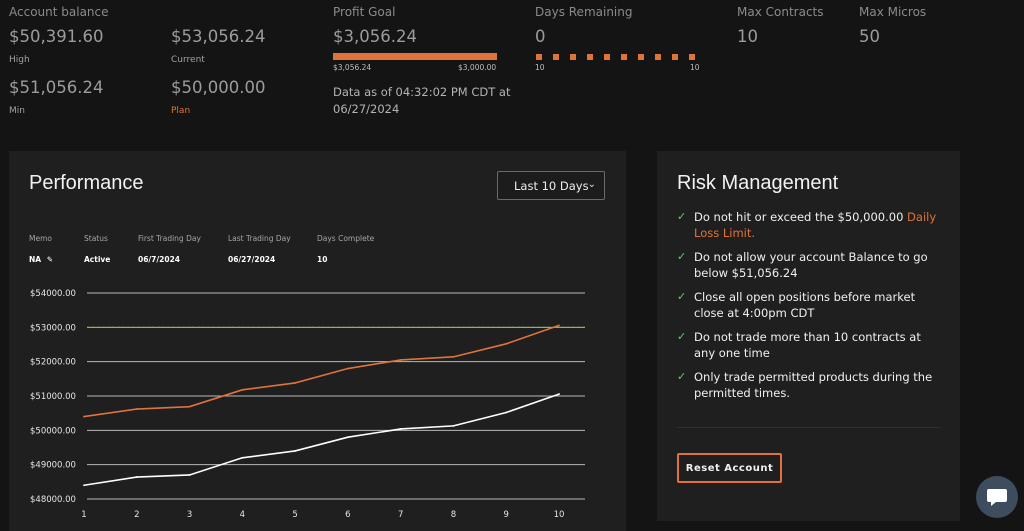 The image size is (1024, 531). I want to click on balance-high-value: $50,391.60, so click(56, 36).